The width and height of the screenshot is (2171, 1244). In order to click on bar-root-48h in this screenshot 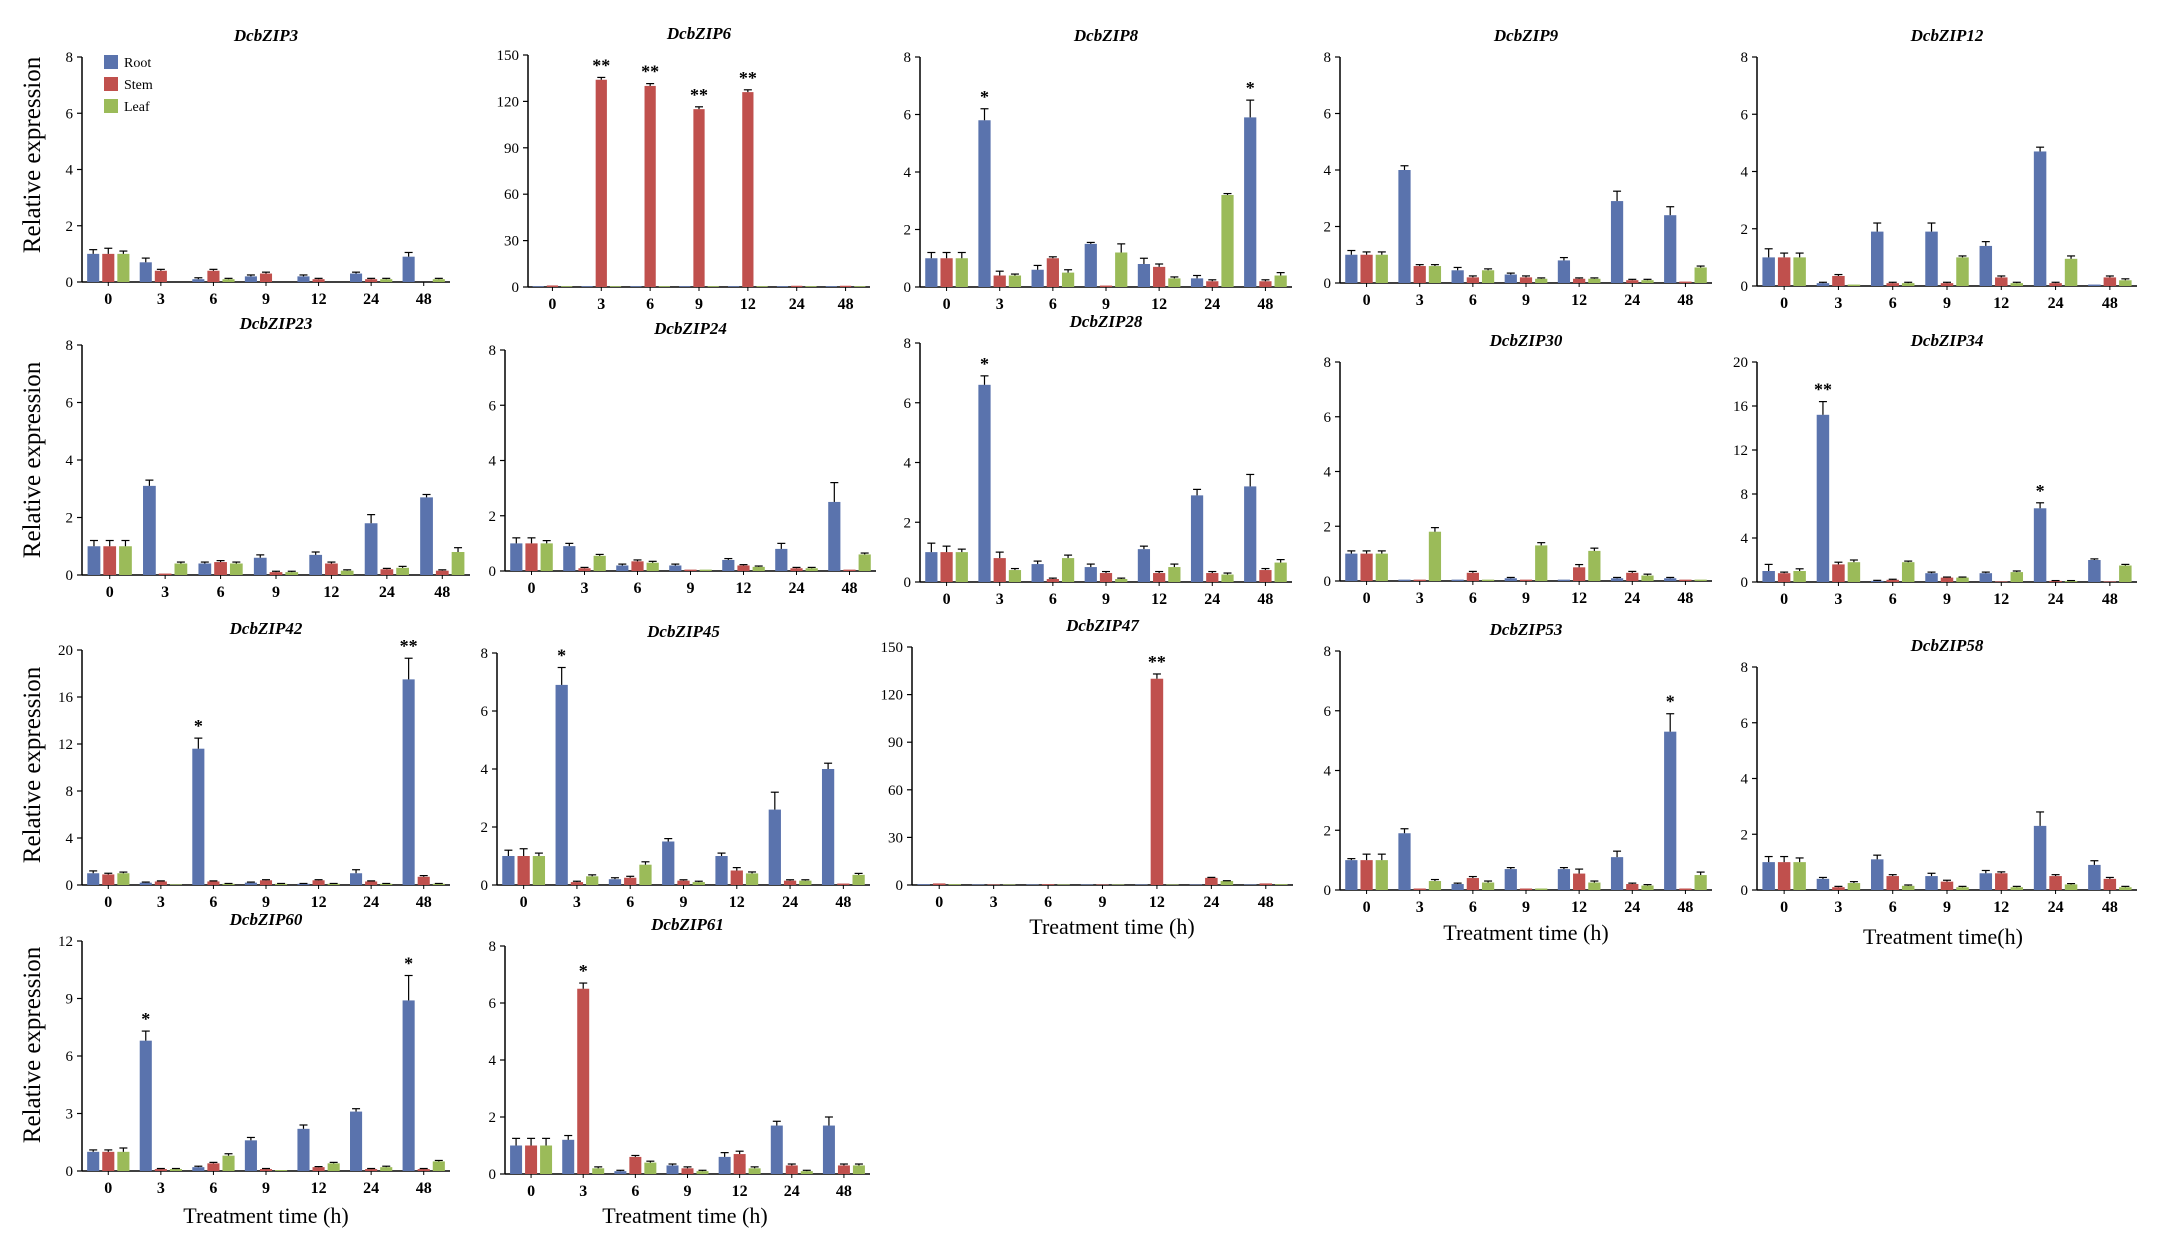, I will do `click(2094, 285)`.